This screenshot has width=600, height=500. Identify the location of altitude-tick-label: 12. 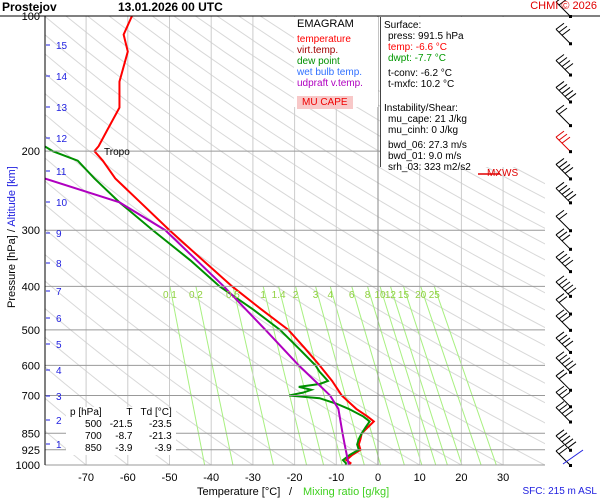
(62, 139).